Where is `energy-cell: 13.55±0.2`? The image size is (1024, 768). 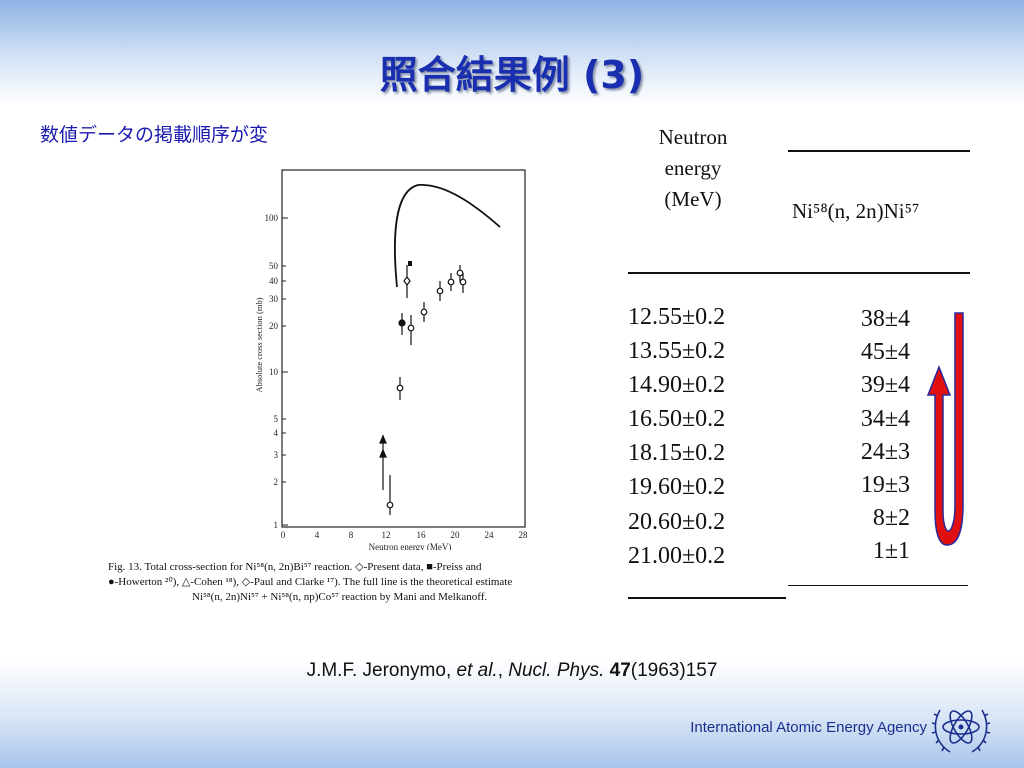 energy-cell: 13.55±0.2 is located at coordinates (677, 351).